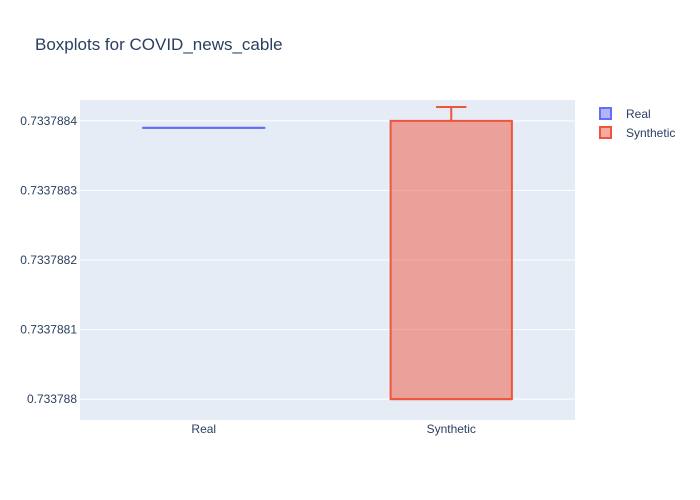 The height and width of the screenshot is (500, 700). Describe the element at coordinates (333, 429) in the screenshot. I see `x-axis: Real Synthetic` at that location.